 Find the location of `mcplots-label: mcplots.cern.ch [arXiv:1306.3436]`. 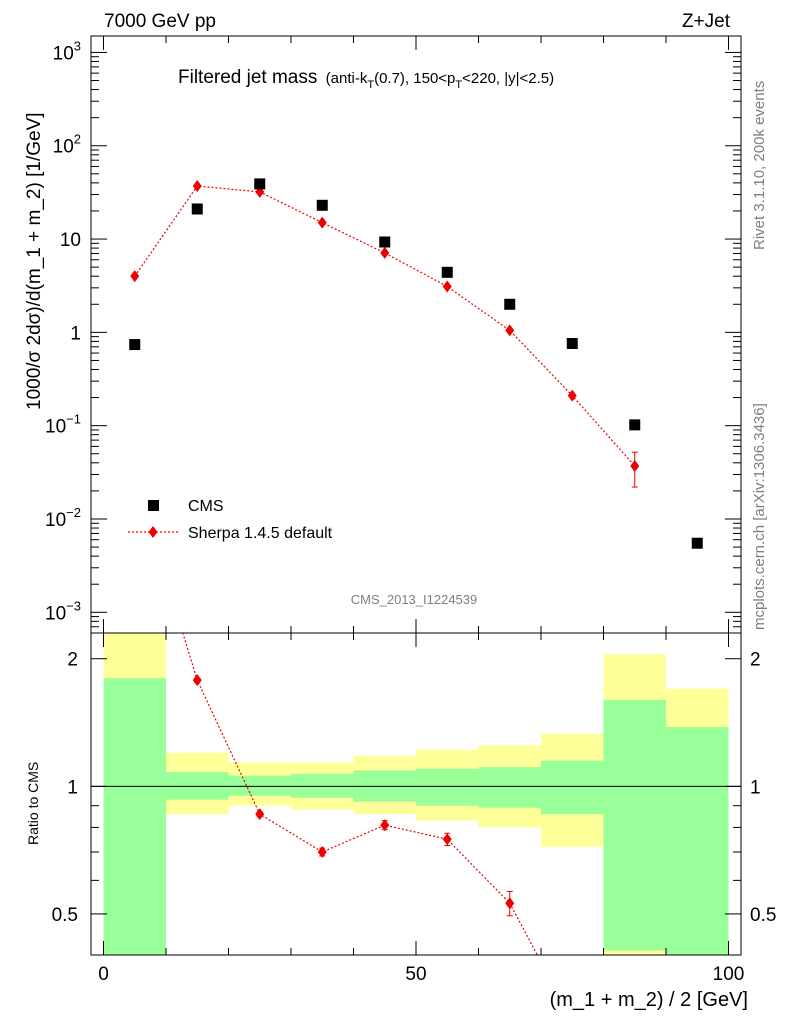

mcplots-label: mcplots.cern.ch [arXiv:1306.3436] is located at coordinates (759, 516).